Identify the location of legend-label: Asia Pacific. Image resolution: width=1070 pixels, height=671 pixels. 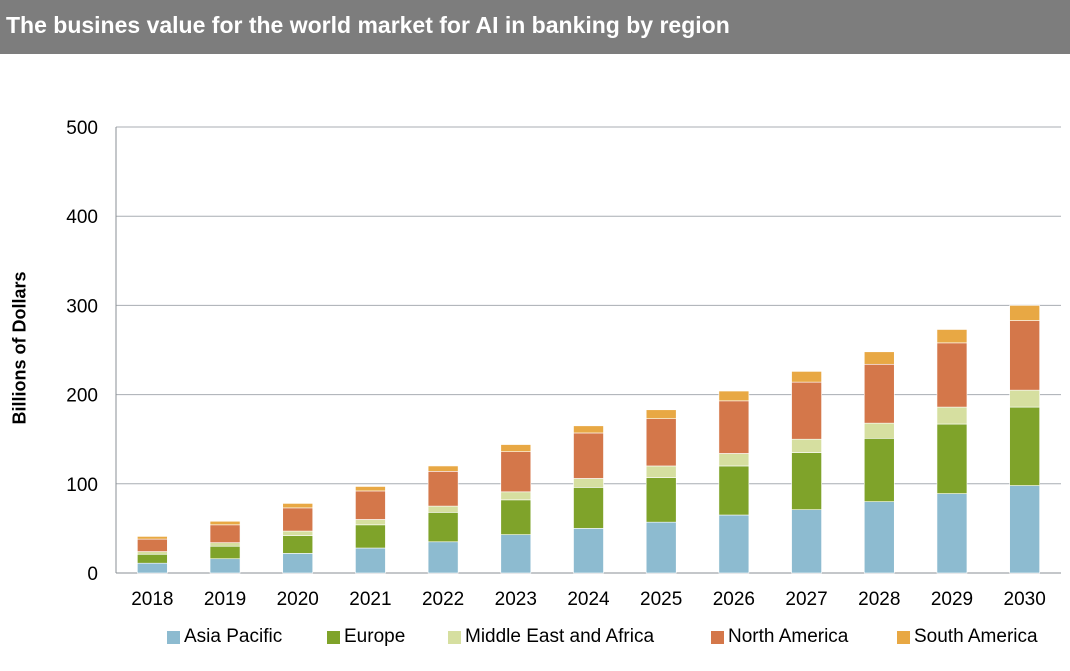
(233, 636).